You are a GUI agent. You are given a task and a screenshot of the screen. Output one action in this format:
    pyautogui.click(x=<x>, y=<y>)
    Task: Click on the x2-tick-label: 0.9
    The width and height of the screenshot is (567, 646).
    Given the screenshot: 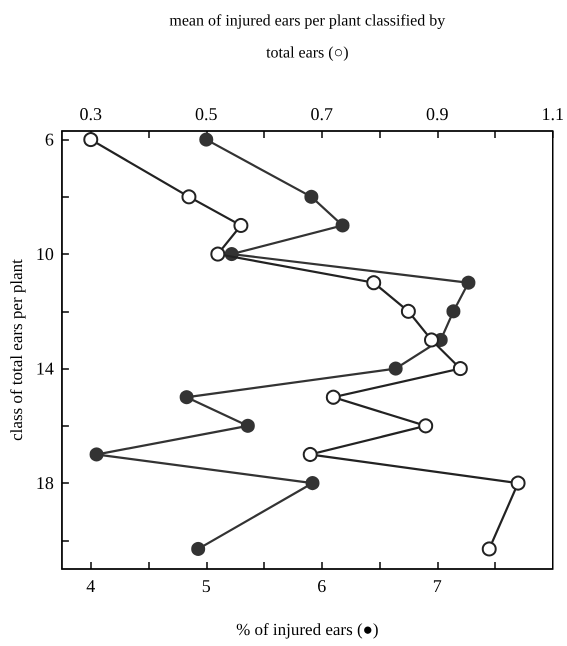 What is the action you would take?
    pyautogui.click(x=437, y=114)
    